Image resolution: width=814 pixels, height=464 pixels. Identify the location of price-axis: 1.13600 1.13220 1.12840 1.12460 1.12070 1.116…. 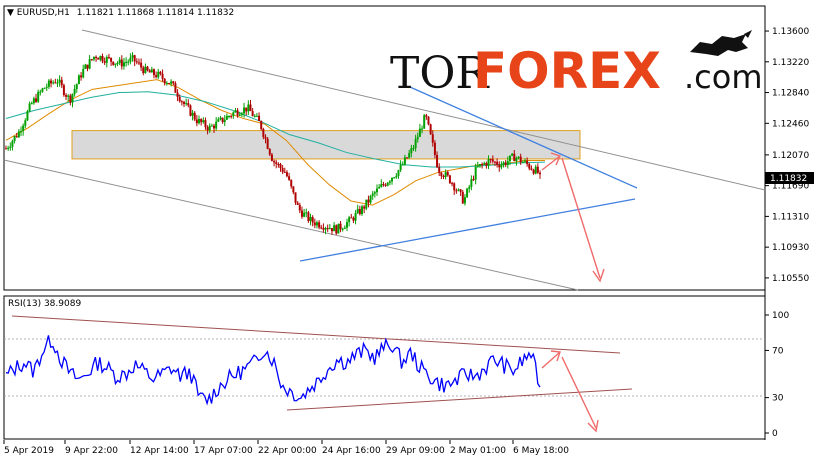
(787, 155).